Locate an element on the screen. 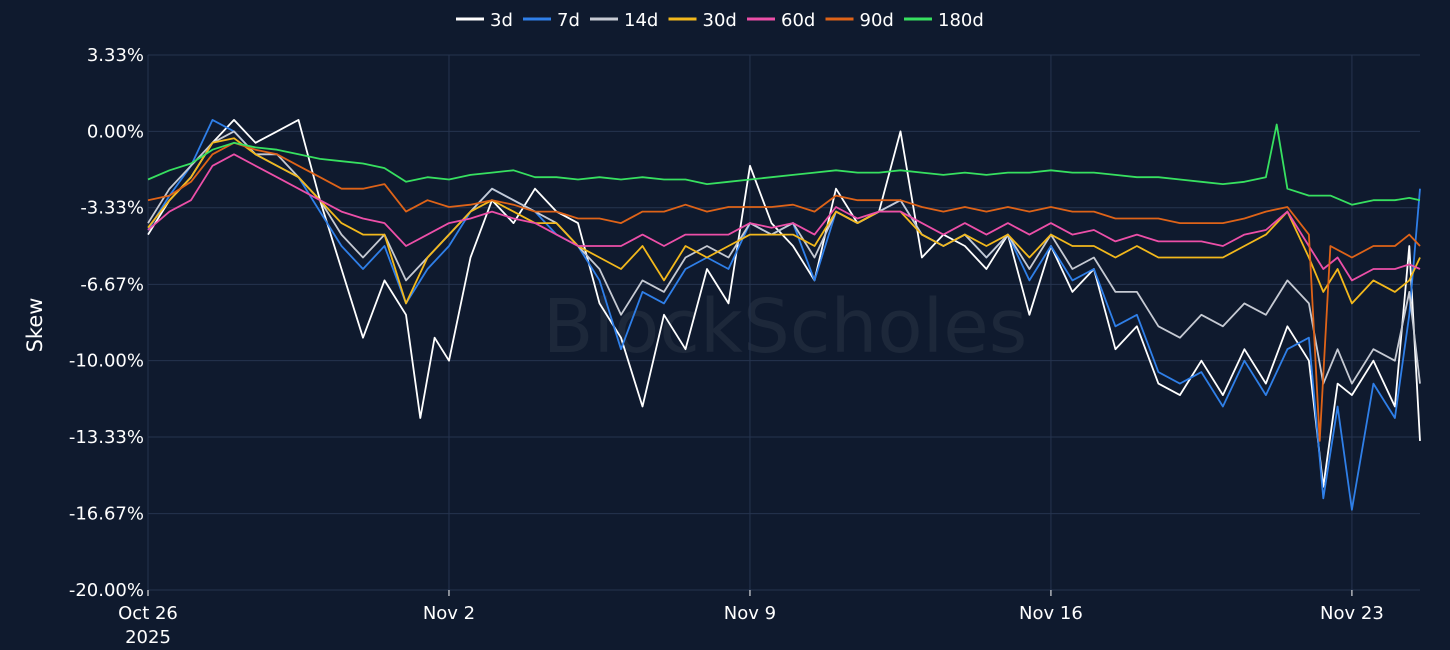  y-tick-label: -10.00% is located at coordinates (106, 361).